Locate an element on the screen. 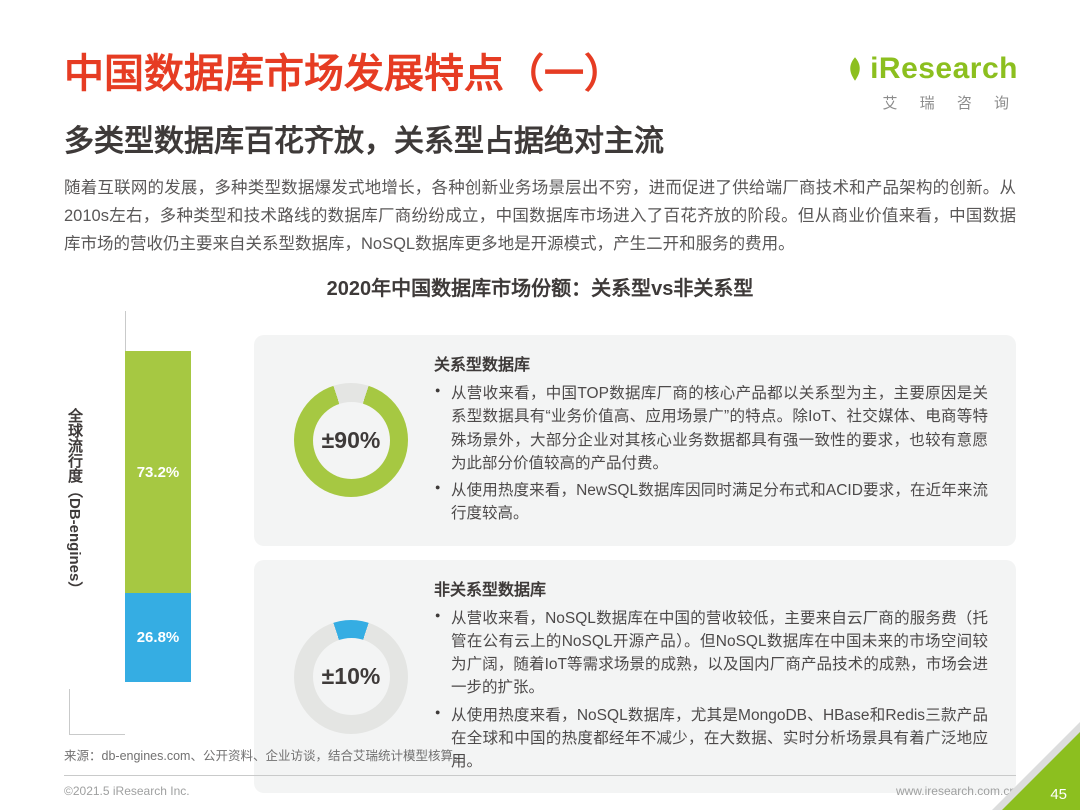 Image resolution: width=1080 pixels, height=810 pixels. logo-brand: iResearch is located at coordinates (944, 68).